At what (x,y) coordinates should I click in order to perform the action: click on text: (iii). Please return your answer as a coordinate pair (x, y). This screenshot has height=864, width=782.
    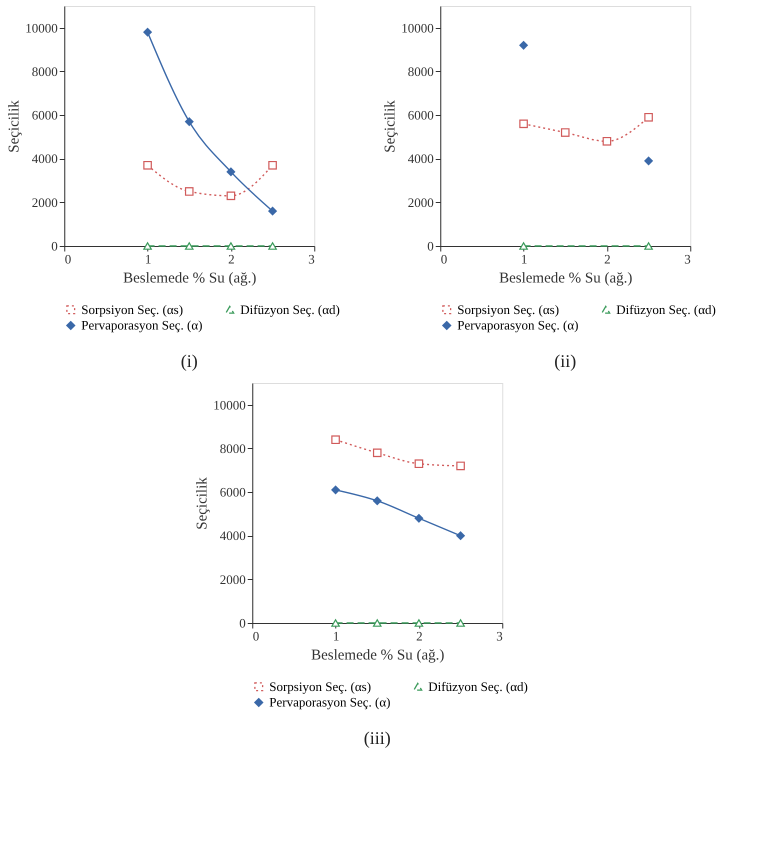
    Looking at the image, I should click on (377, 738).